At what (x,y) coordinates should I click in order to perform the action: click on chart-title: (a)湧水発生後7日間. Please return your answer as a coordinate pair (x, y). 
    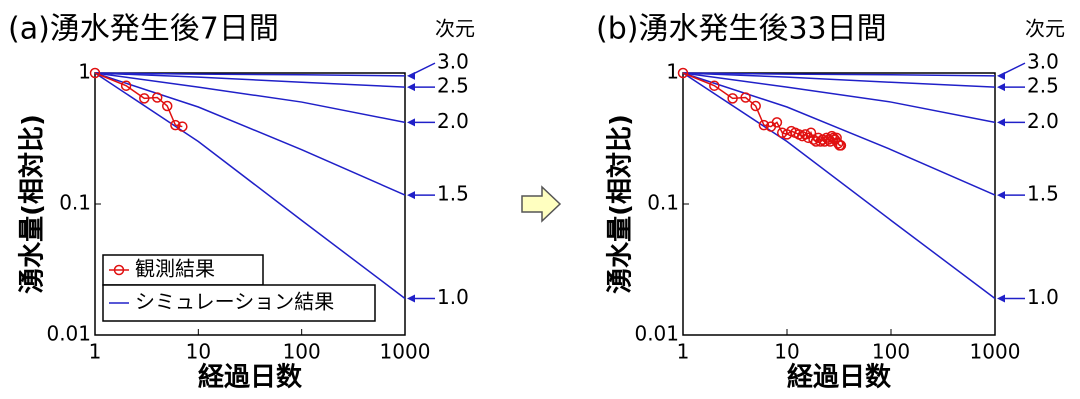
    Looking at the image, I should click on (143, 29).